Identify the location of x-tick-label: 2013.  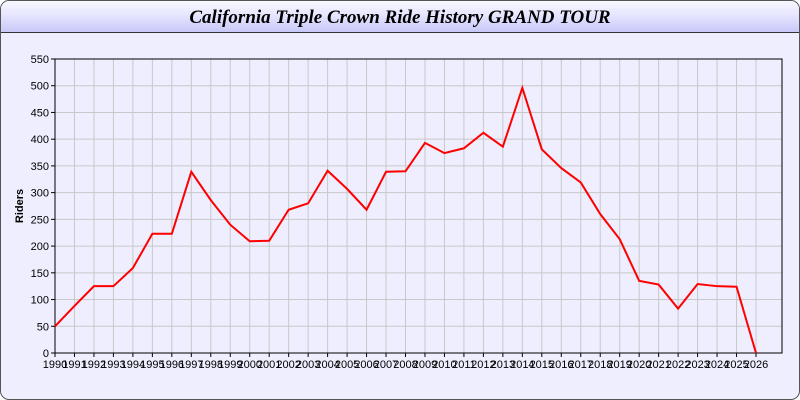
(503, 365).